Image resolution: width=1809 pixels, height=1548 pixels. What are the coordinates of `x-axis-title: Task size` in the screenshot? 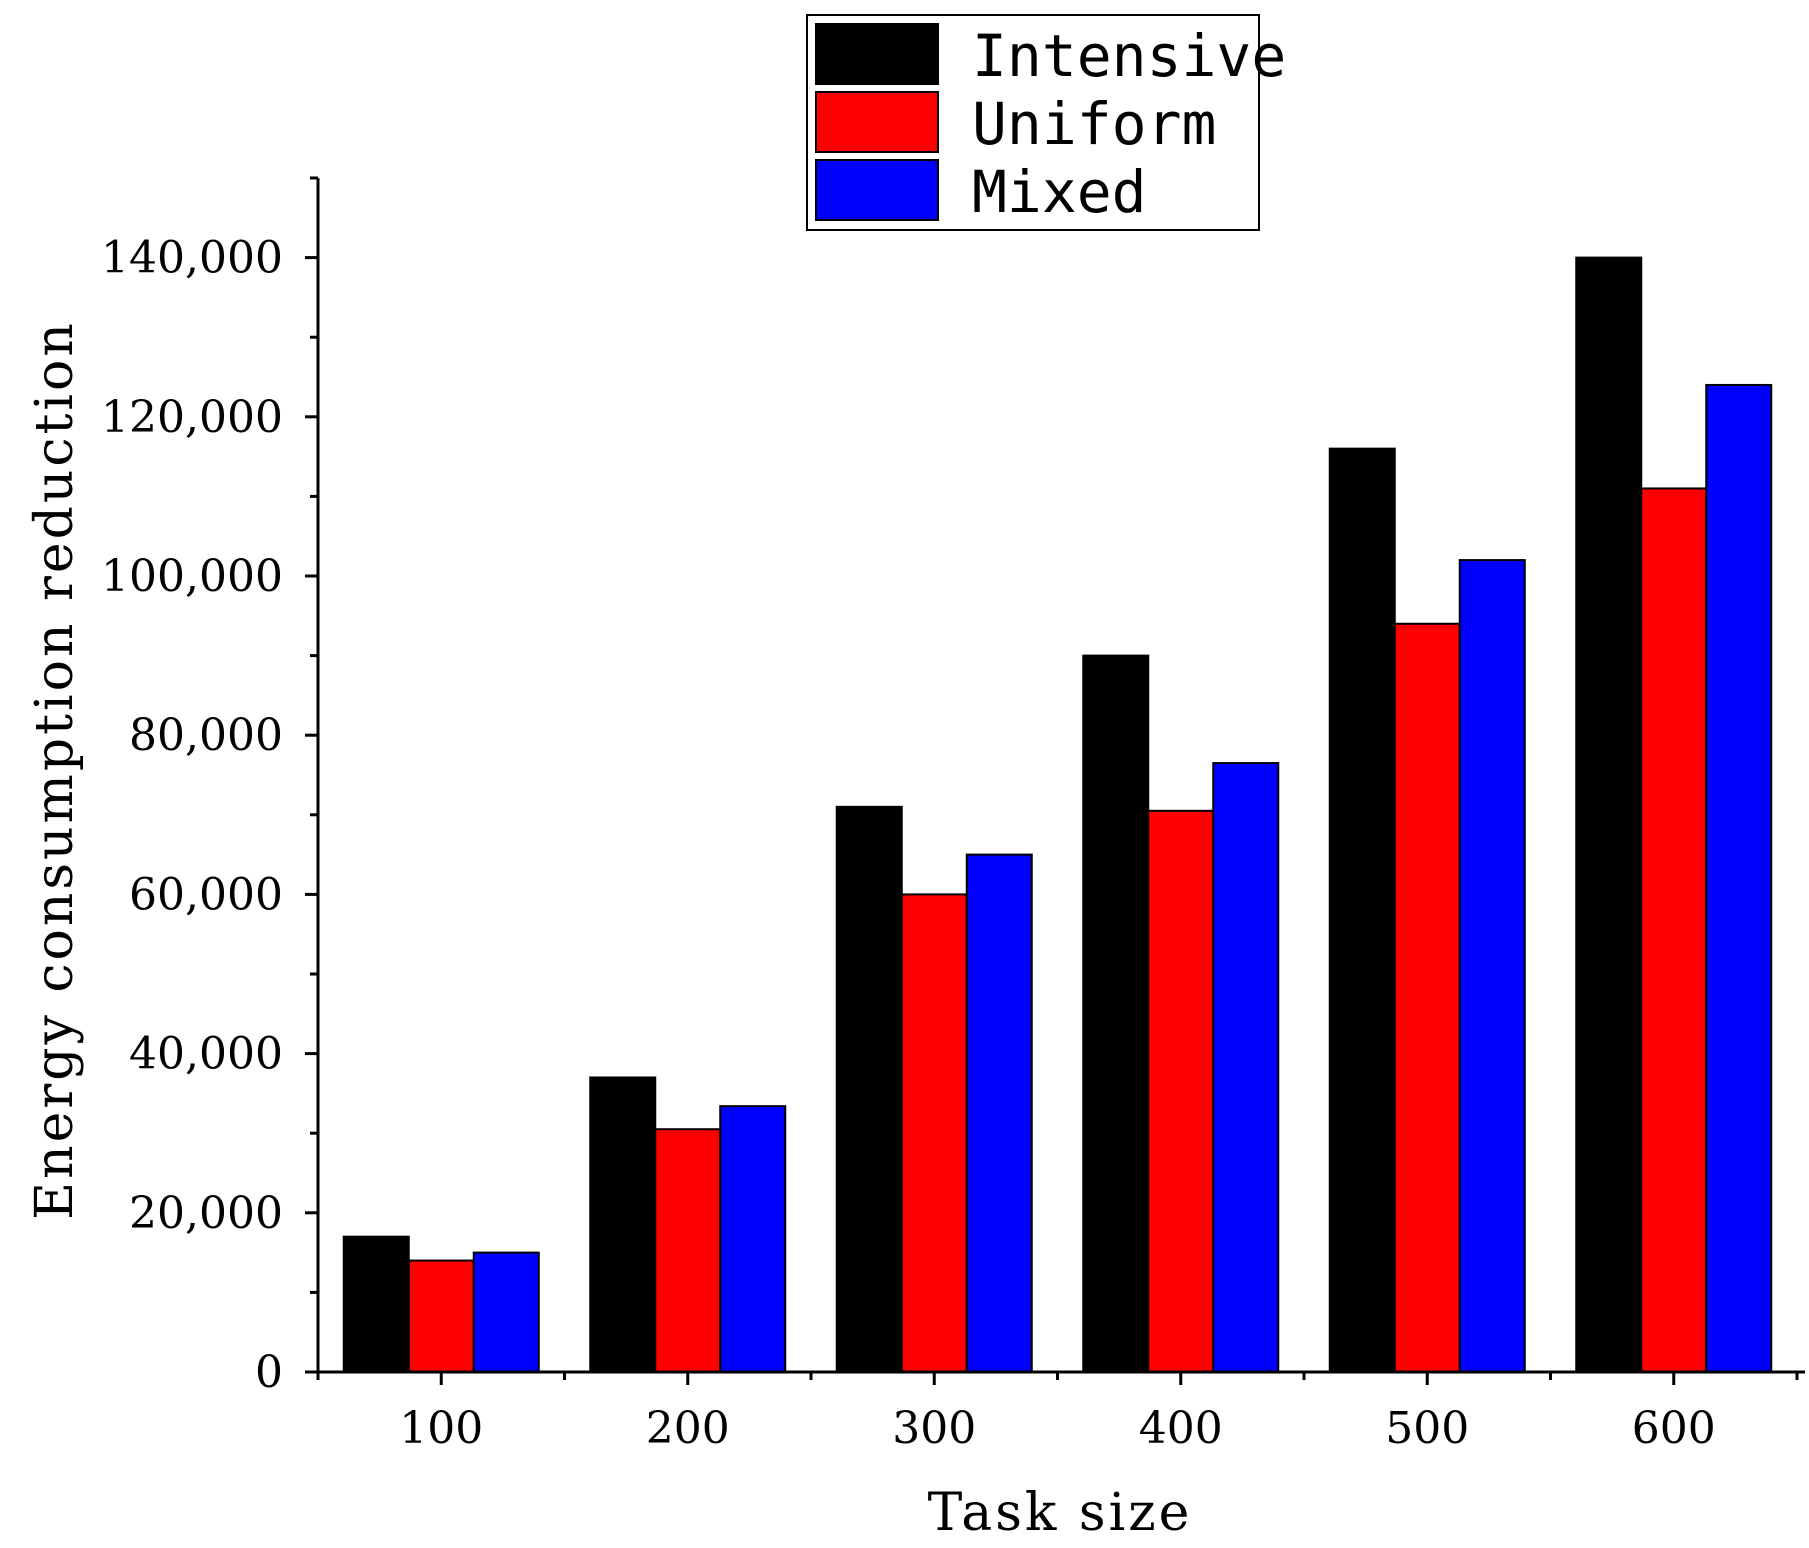 It's located at (1060, 1513).